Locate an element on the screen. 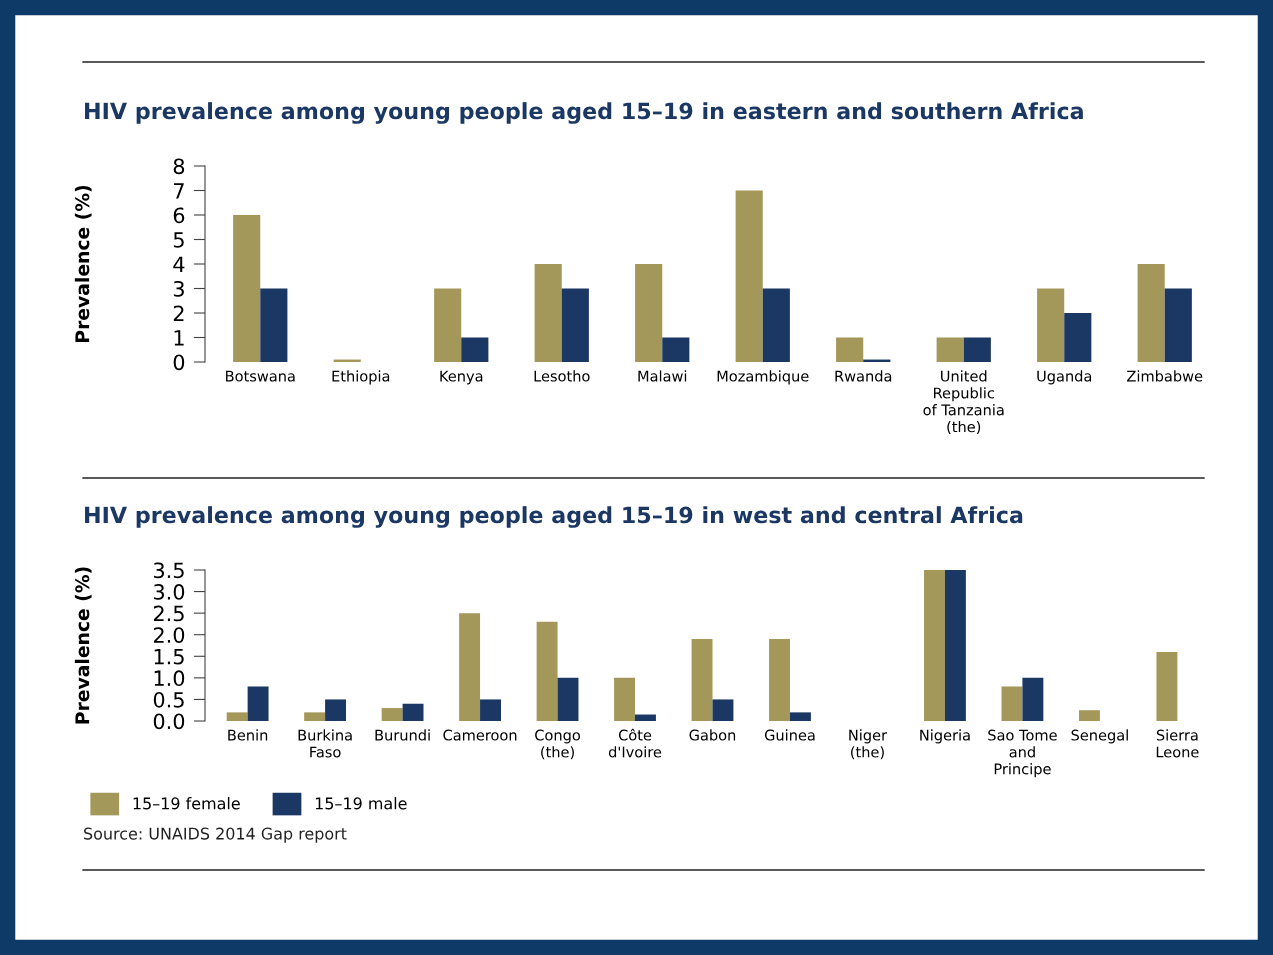 The height and width of the screenshot is (955, 1273). x-tick-label: Sao Tome and Principe is located at coordinates (1022, 753).